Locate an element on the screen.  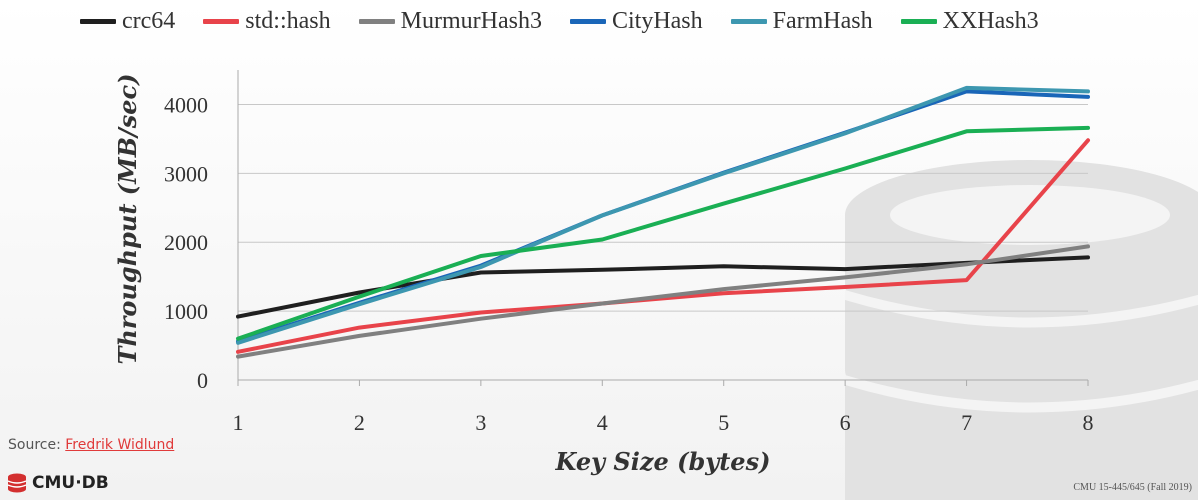
course-footer: CMU 15-445/645 (Fall 2019) is located at coordinates (1132, 487).